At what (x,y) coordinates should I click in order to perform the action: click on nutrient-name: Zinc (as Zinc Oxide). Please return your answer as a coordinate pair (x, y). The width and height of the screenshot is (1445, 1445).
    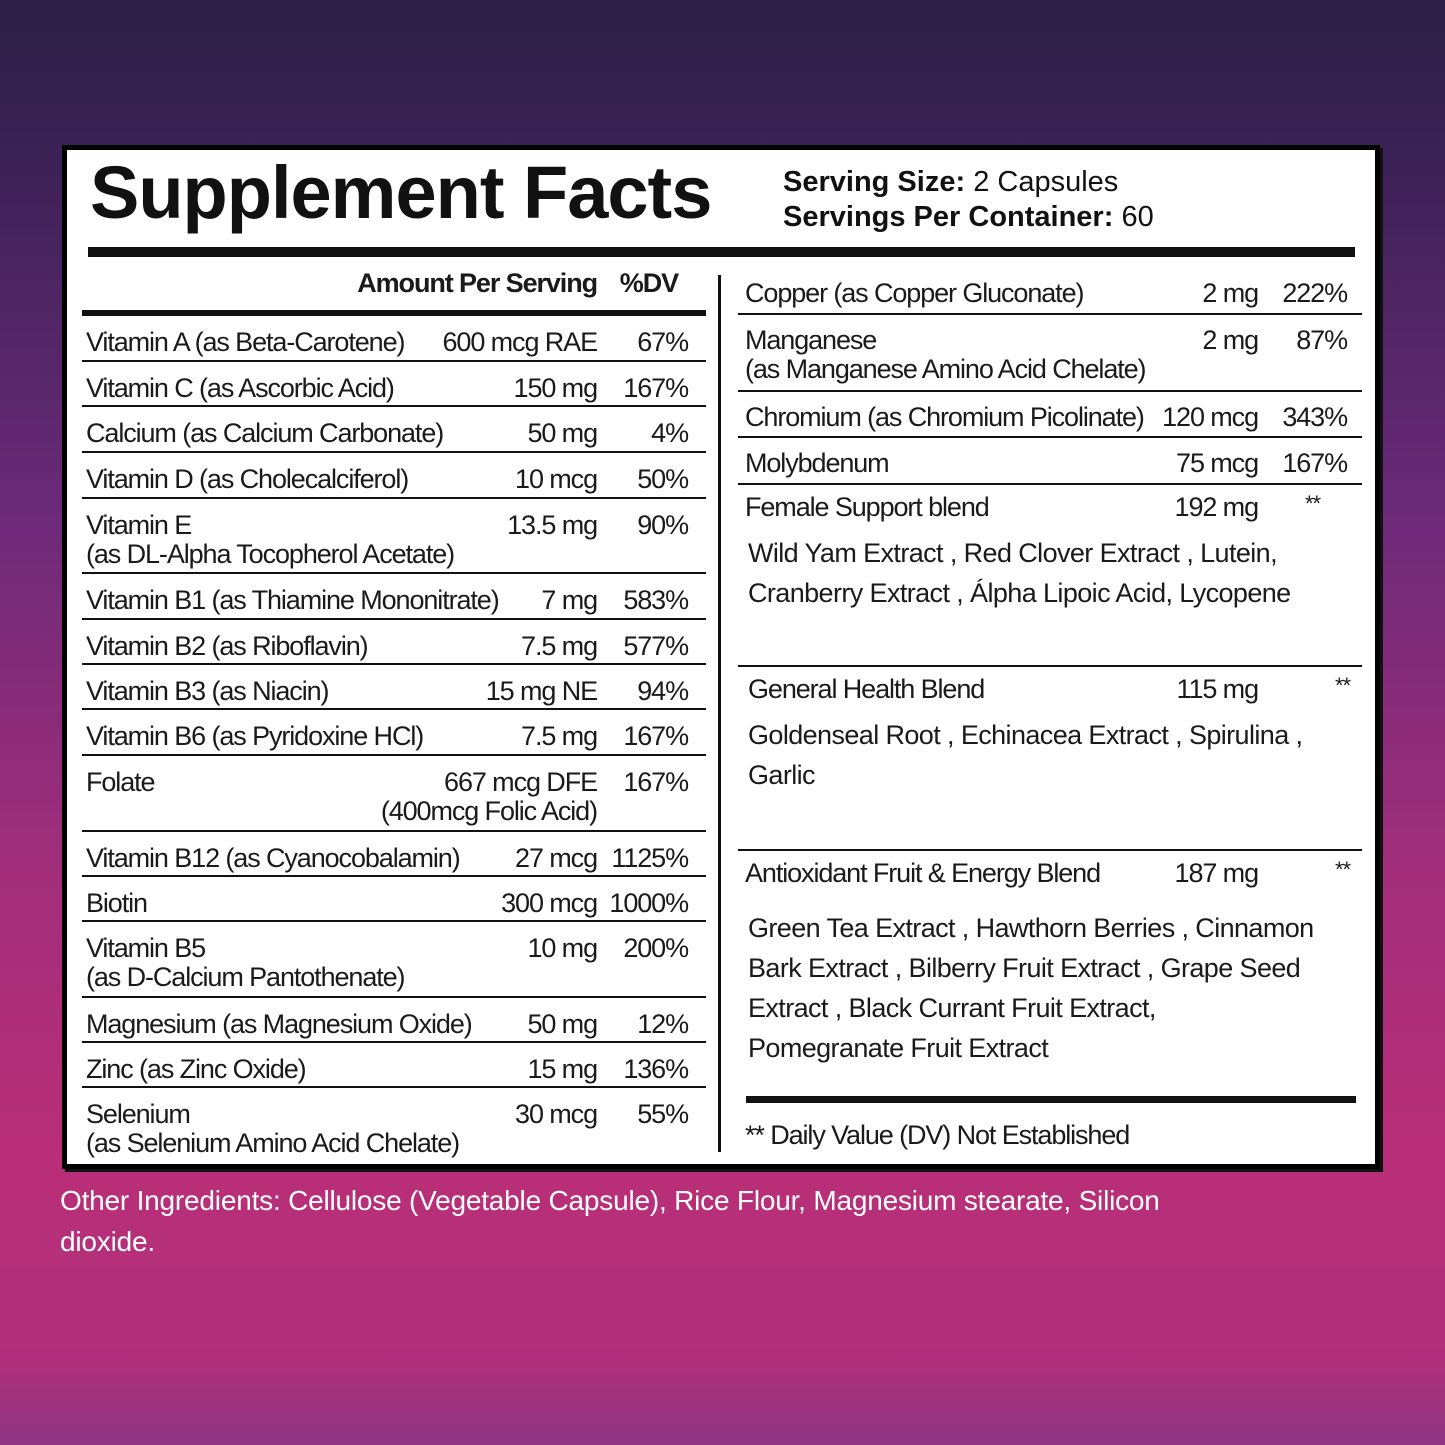
    Looking at the image, I should click on (196, 1069).